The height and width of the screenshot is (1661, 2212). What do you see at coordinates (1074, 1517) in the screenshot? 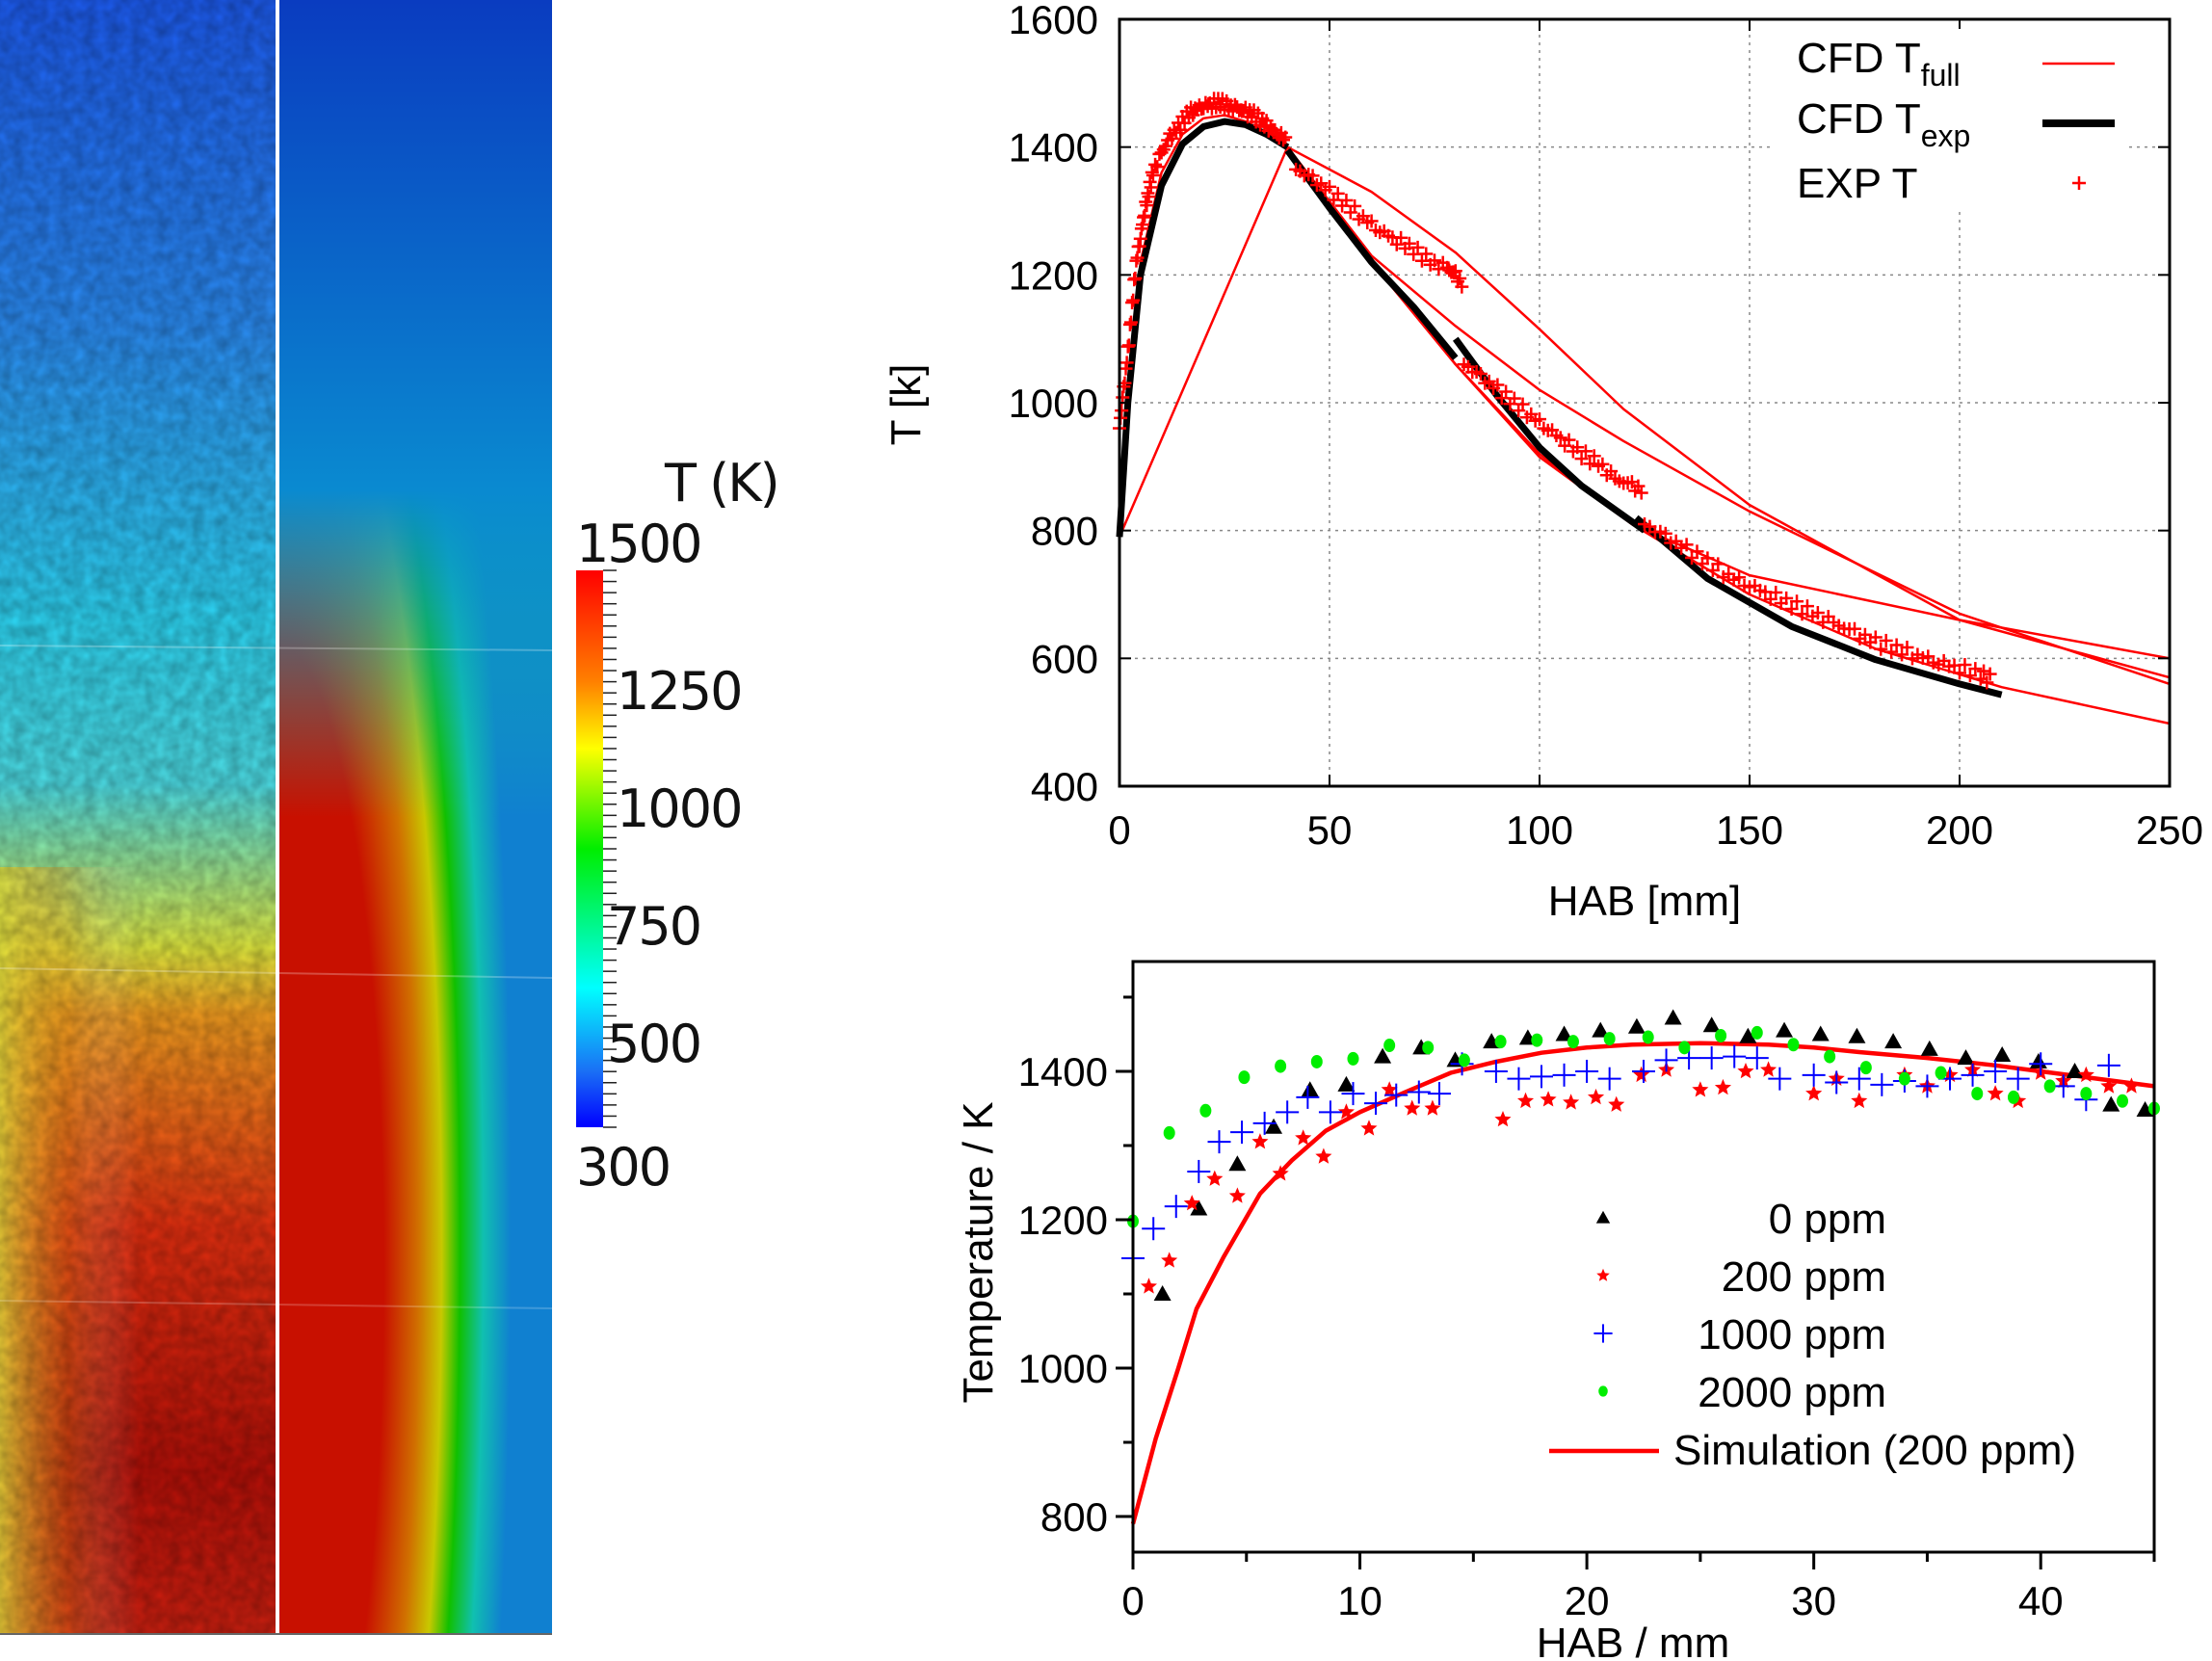
I see `chart2-ytick-label: 800` at bounding box center [1074, 1517].